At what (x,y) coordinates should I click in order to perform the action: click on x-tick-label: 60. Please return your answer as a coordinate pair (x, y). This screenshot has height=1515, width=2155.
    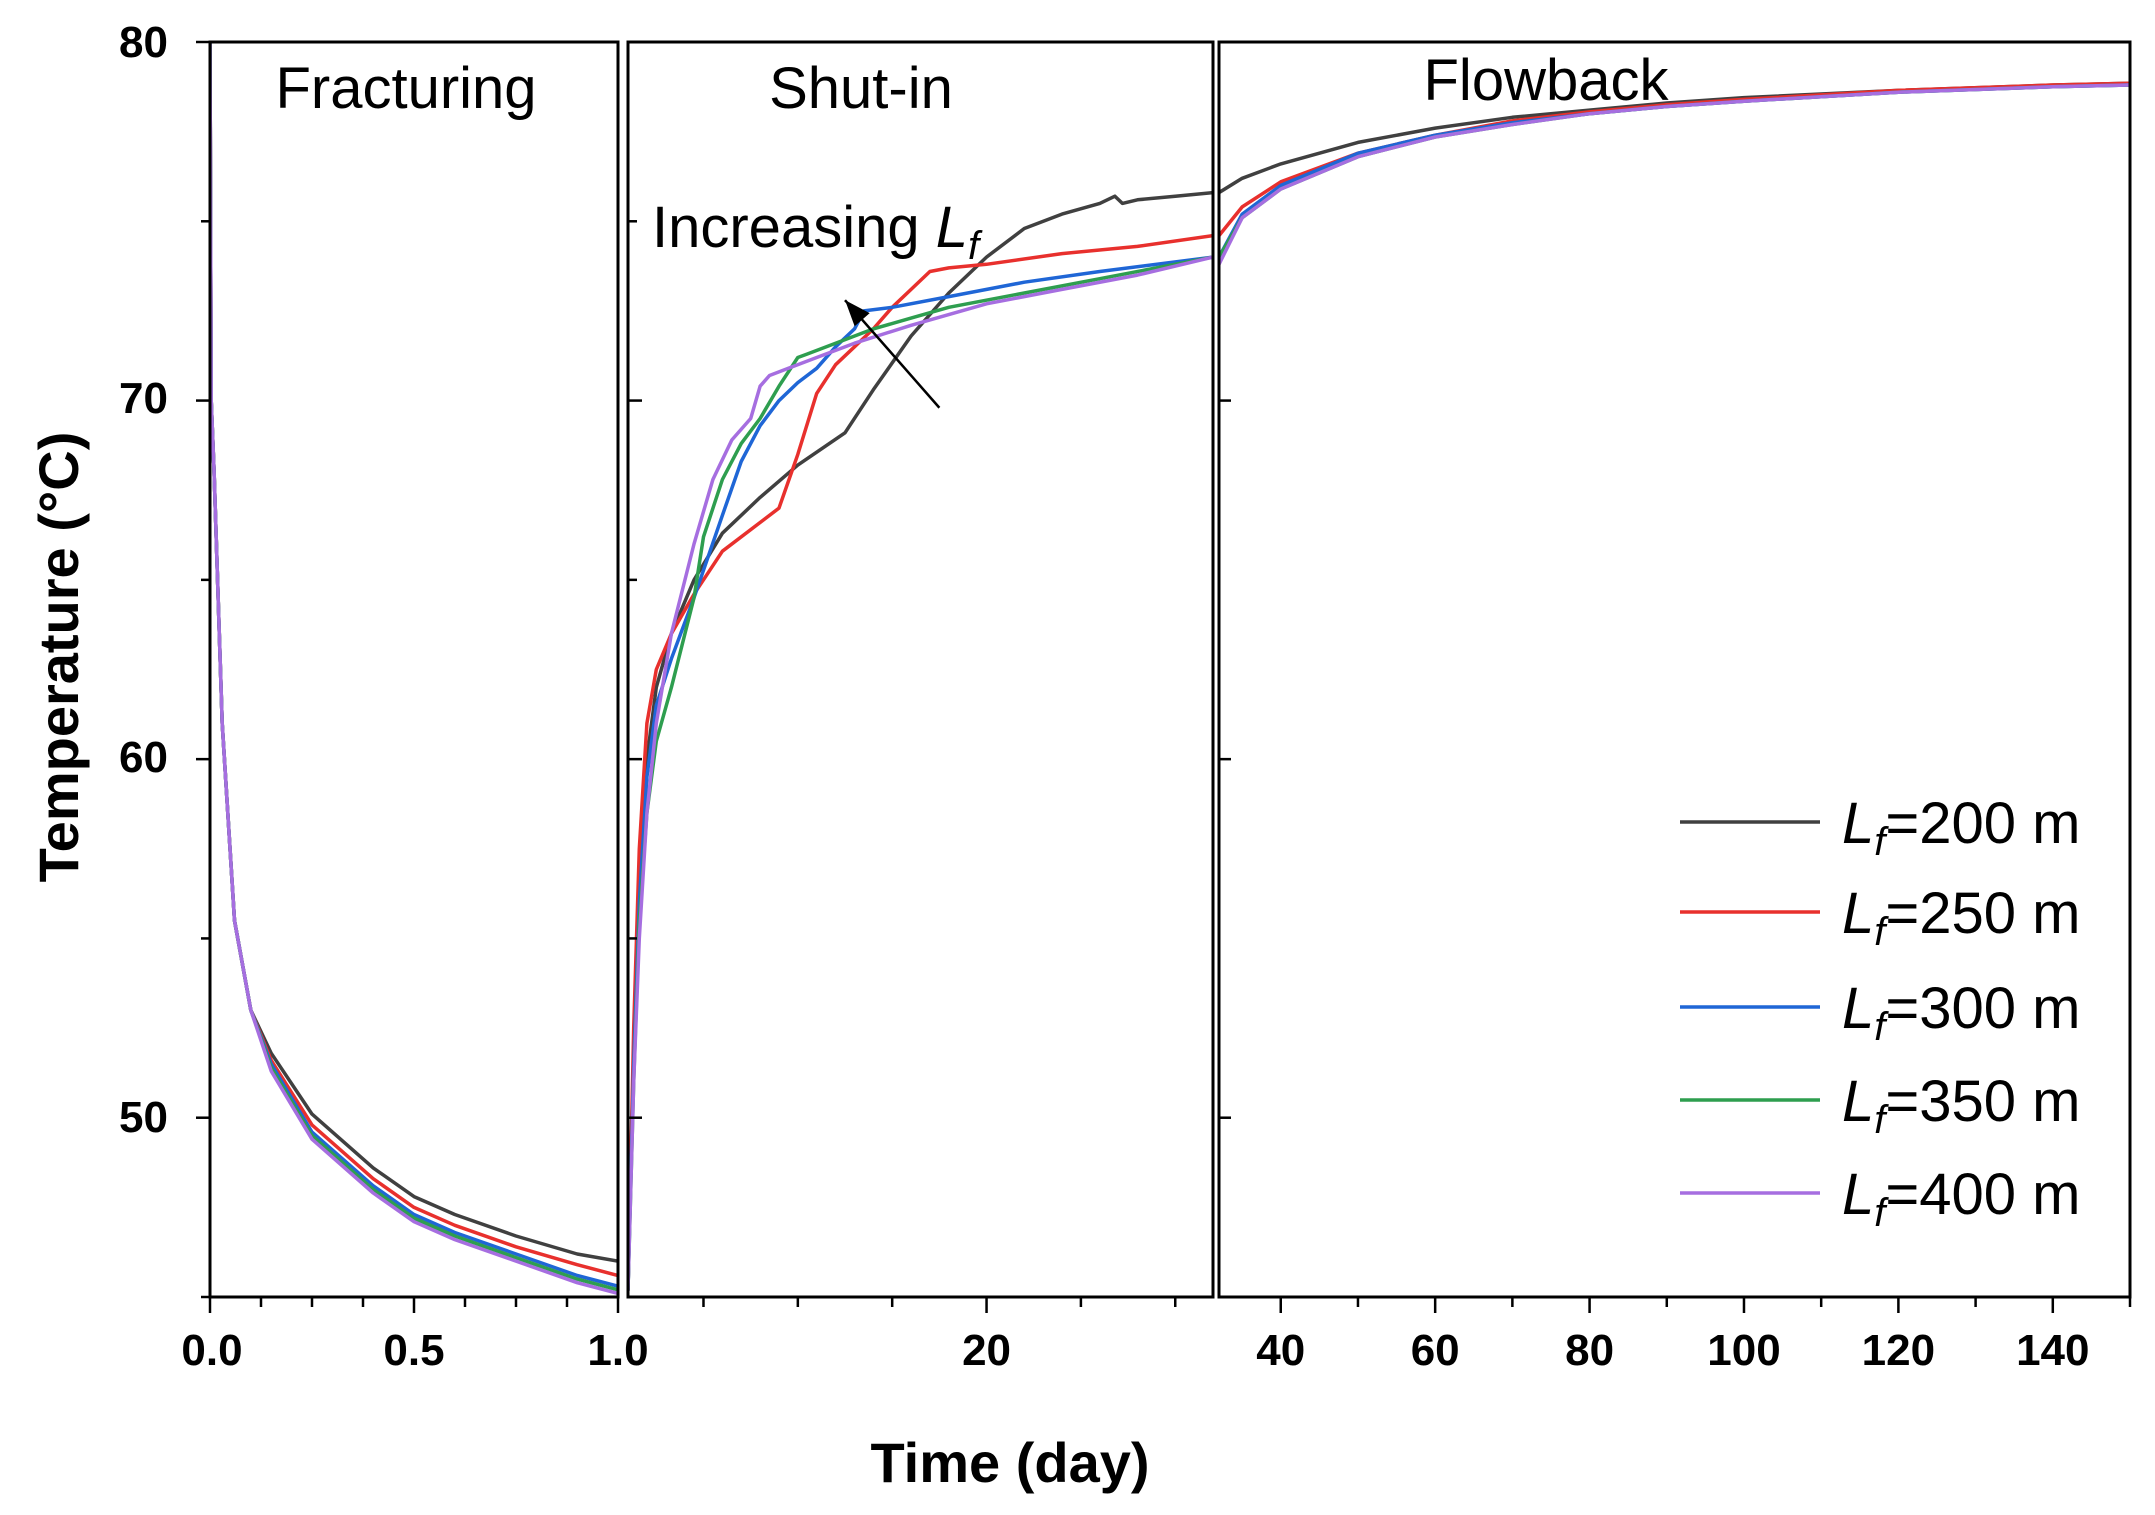
    Looking at the image, I should click on (1435, 1350).